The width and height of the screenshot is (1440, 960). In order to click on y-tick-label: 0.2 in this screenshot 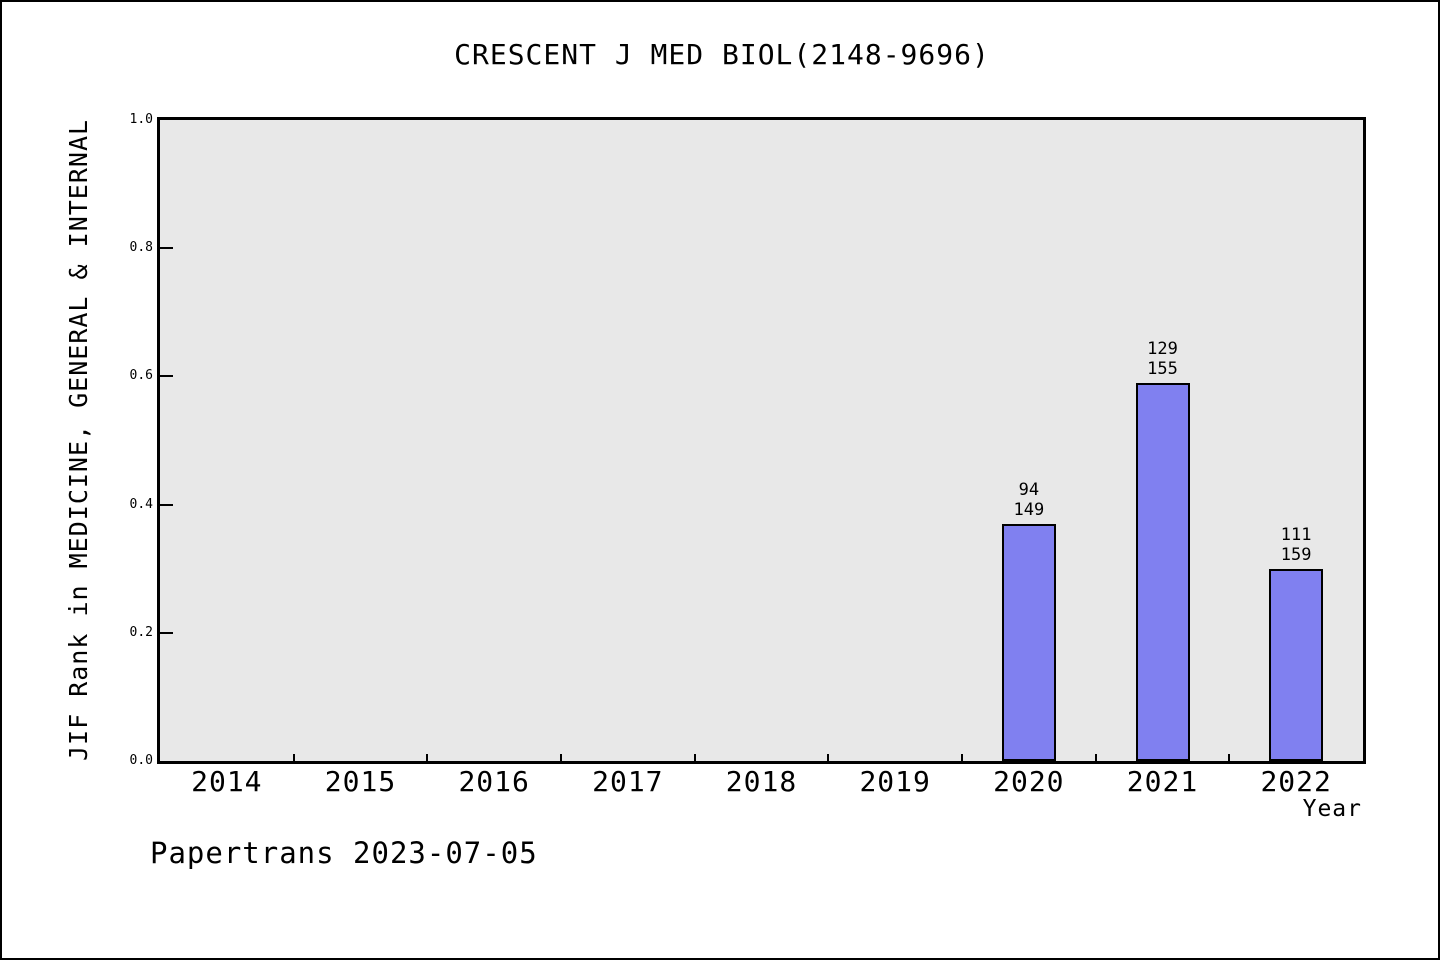, I will do `click(141, 632)`.